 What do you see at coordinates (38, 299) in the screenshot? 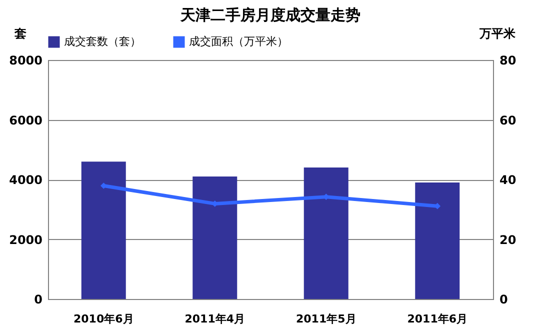
I see `y-tick-label: 0` at bounding box center [38, 299].